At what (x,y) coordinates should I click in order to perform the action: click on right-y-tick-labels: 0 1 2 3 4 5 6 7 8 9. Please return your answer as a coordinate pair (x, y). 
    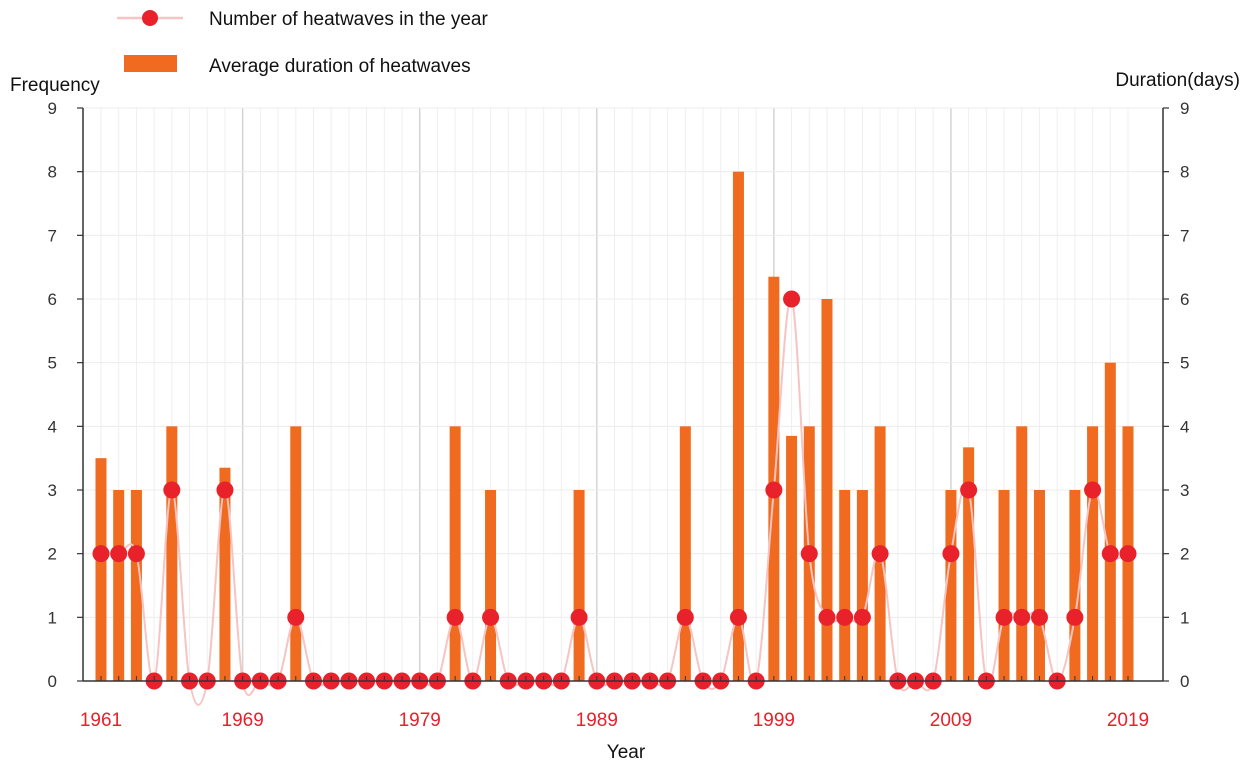
    Looking at the image, I should click on (1184, 395).